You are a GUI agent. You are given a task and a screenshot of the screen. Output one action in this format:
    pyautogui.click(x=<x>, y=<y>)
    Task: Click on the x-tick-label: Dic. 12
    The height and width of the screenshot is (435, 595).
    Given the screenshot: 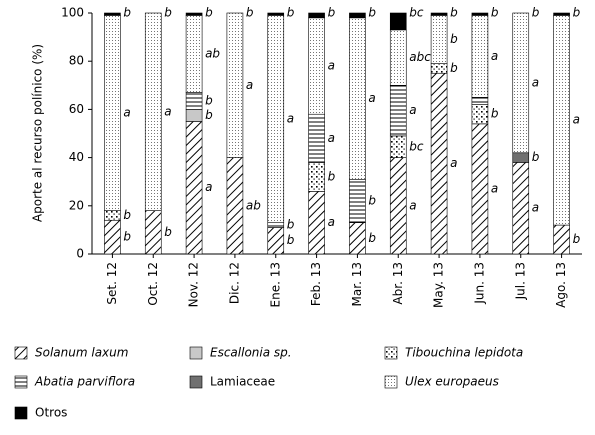 What is the action you would take?
    pyautogui.click(x=234, y=283)
    